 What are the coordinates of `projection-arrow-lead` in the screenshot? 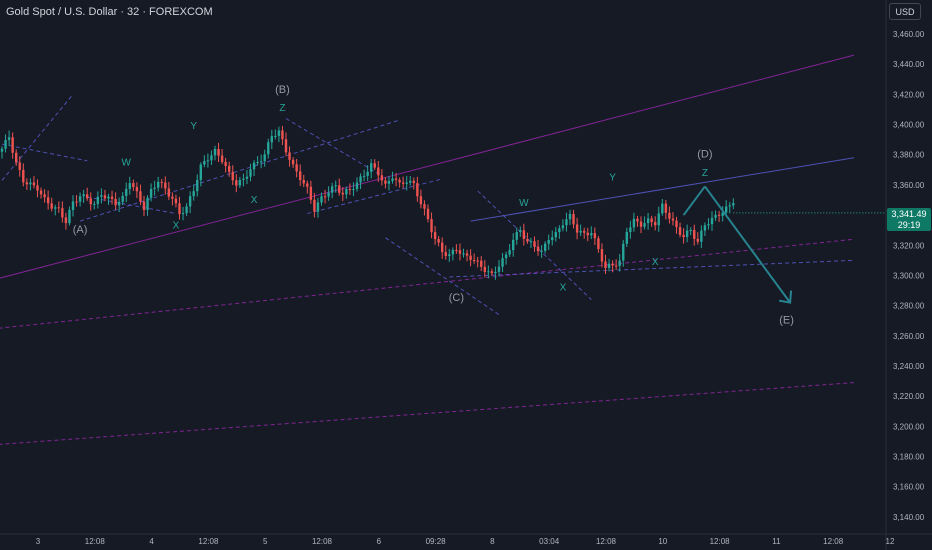 It's located at (694, 200).